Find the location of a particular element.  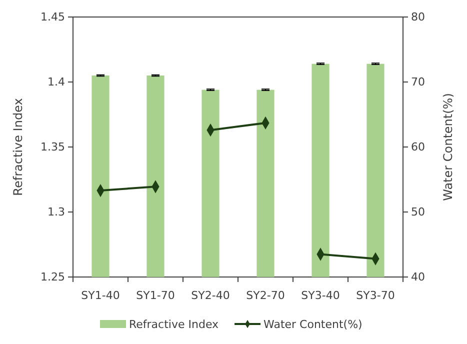

y-tick-label: 1.3 is located at coordinates (56, 212).